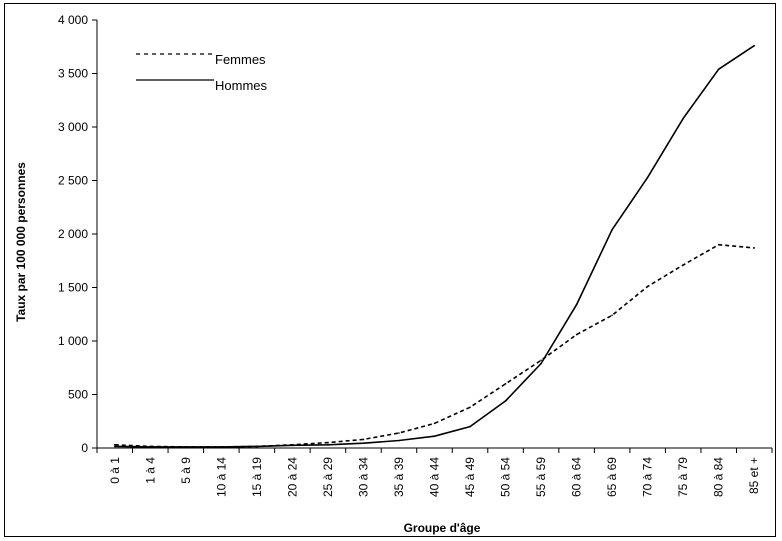 The height and width of the screenshot is (541, 782). I want to click on x-axis-title: Groupe d'âge, so click(442, 528).